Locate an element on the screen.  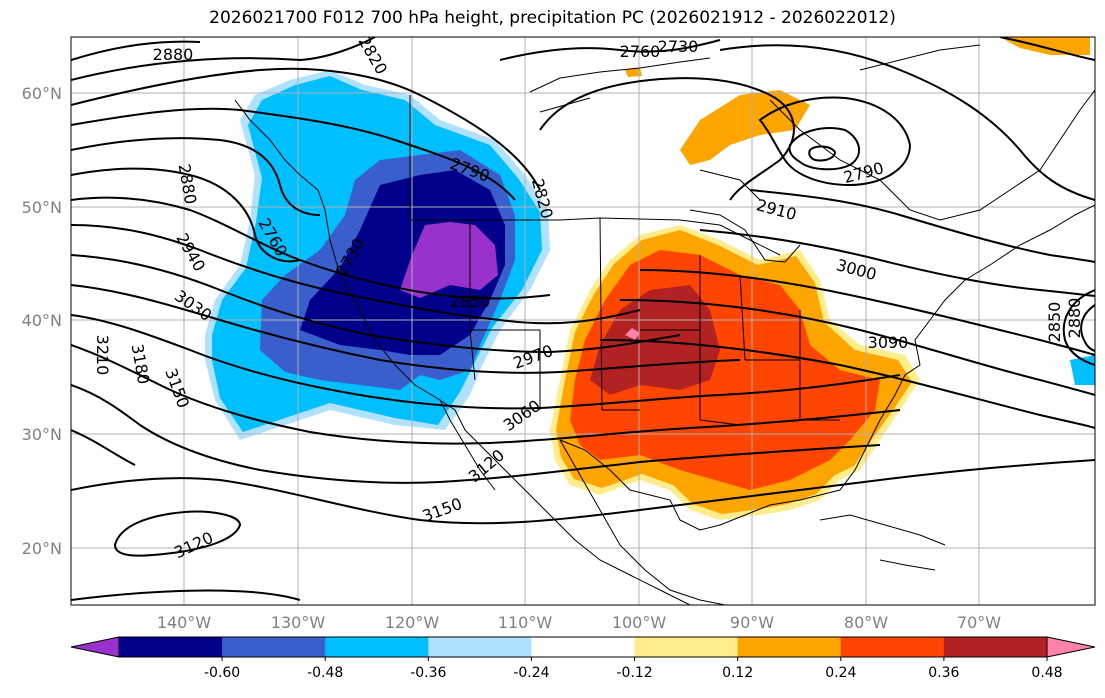
colorbar-tick-label: 0.48 is located at coordinates (1046, 673).